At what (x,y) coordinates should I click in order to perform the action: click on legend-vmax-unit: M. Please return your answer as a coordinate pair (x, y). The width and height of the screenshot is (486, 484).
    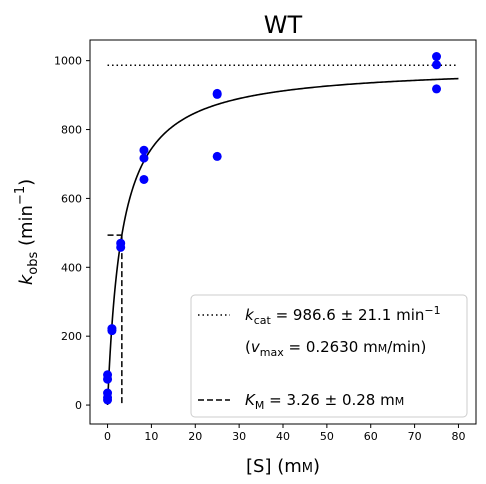
    Looking at the image, I should click on (383, 348).